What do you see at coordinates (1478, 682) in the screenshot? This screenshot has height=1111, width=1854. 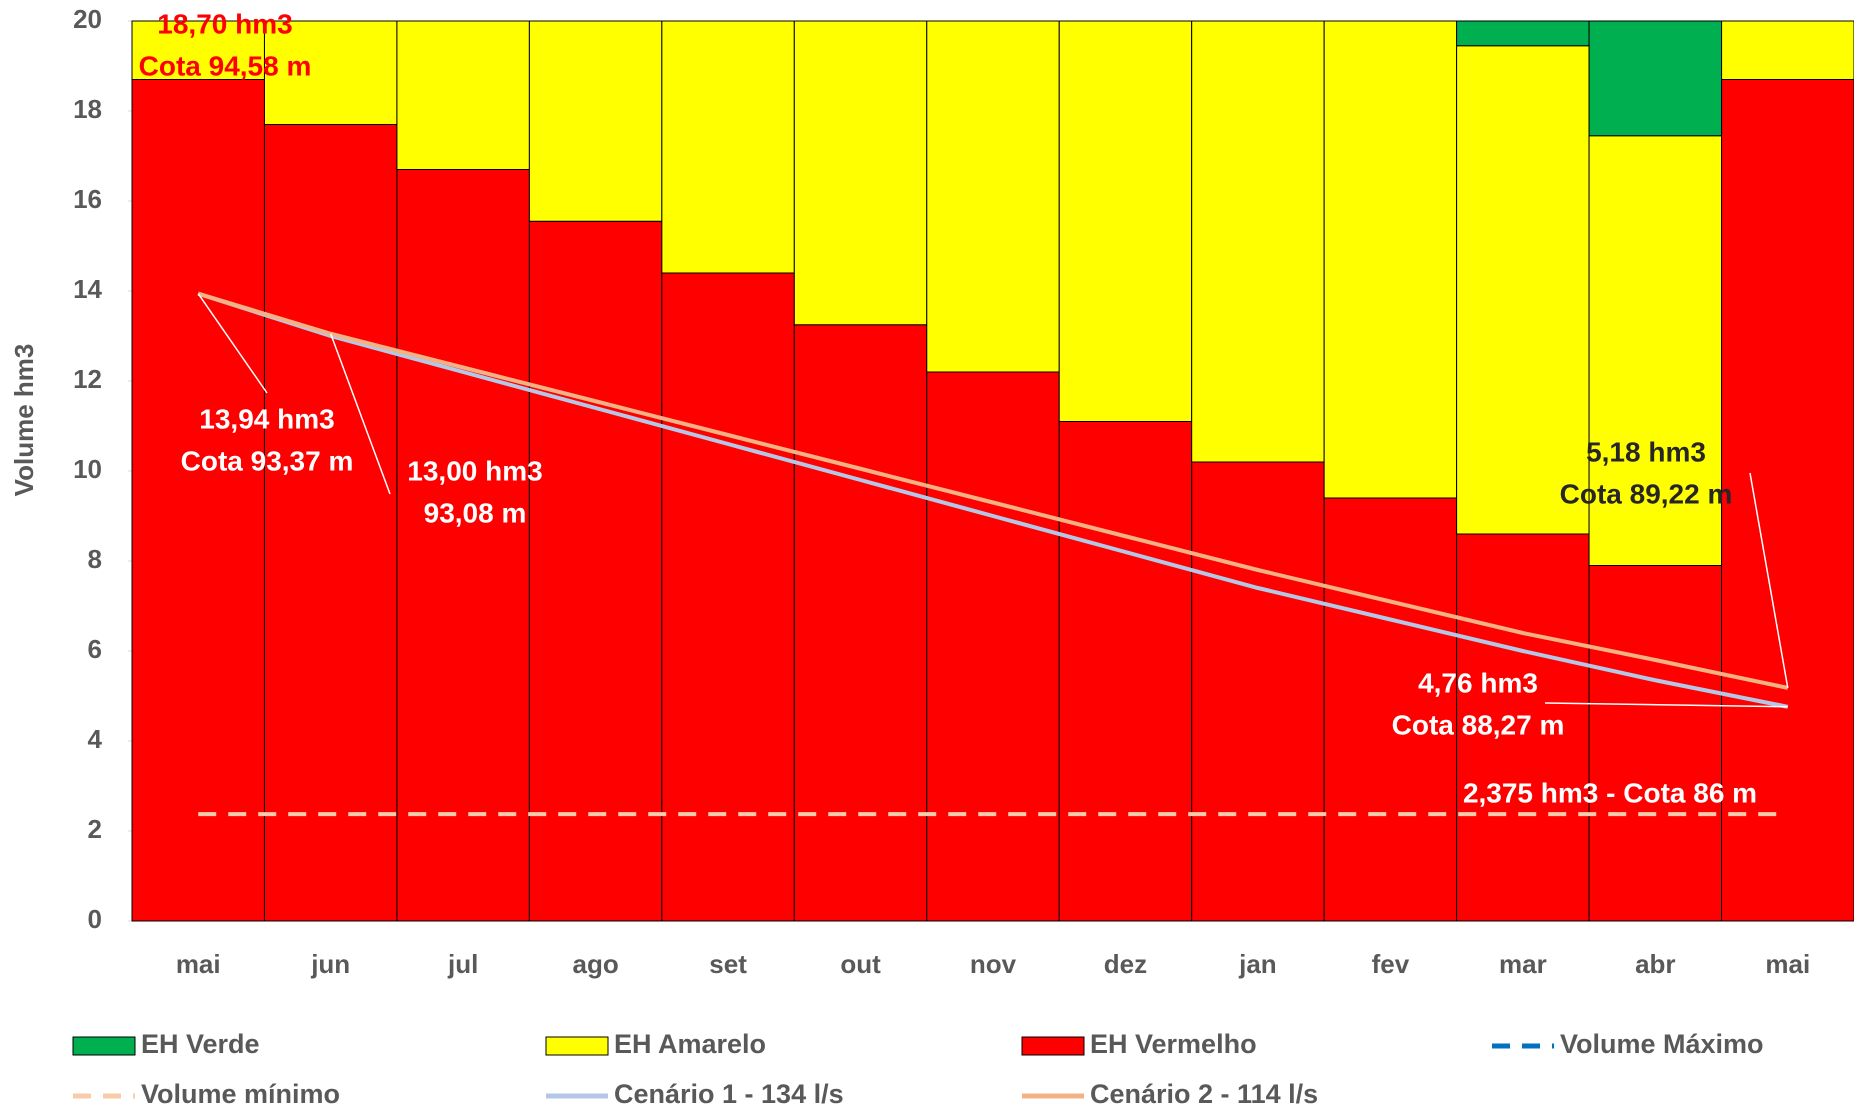 I see `annotation: 4,76 hm3` at bounding box center [1478, 682].